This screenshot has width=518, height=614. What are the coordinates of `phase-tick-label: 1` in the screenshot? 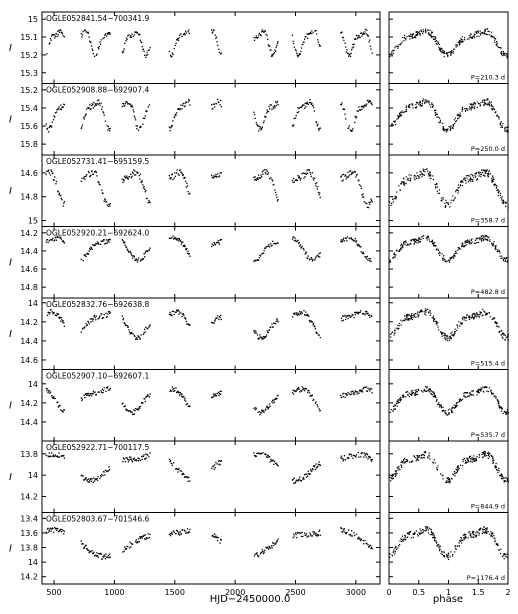 It's located at (448, 592).